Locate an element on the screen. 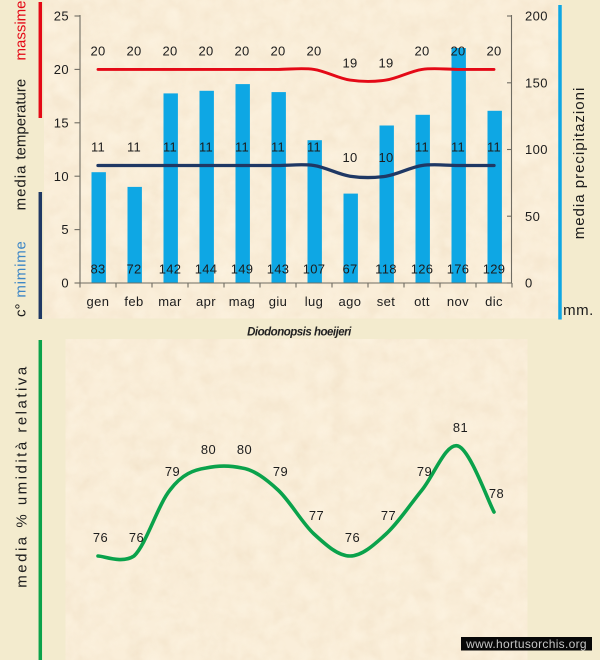 The width and height of the screenshot is (600, 665). svg-text: feb is located at coordinates (133, 301).